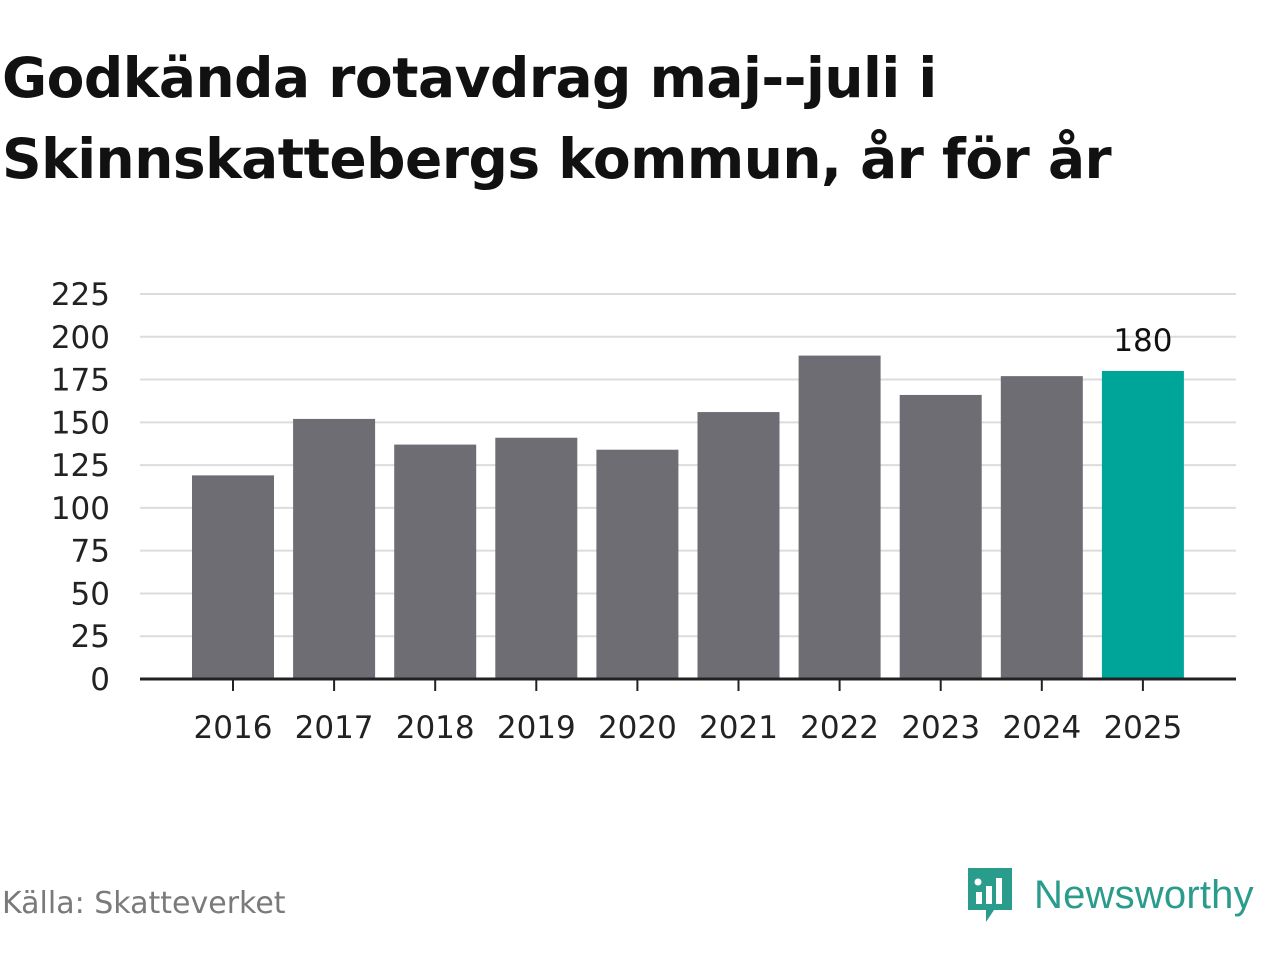  What do you see at coordinates (80, 423) in the screenshot?
I see `y-tick-label: 150` at bounding box center [80, 423].